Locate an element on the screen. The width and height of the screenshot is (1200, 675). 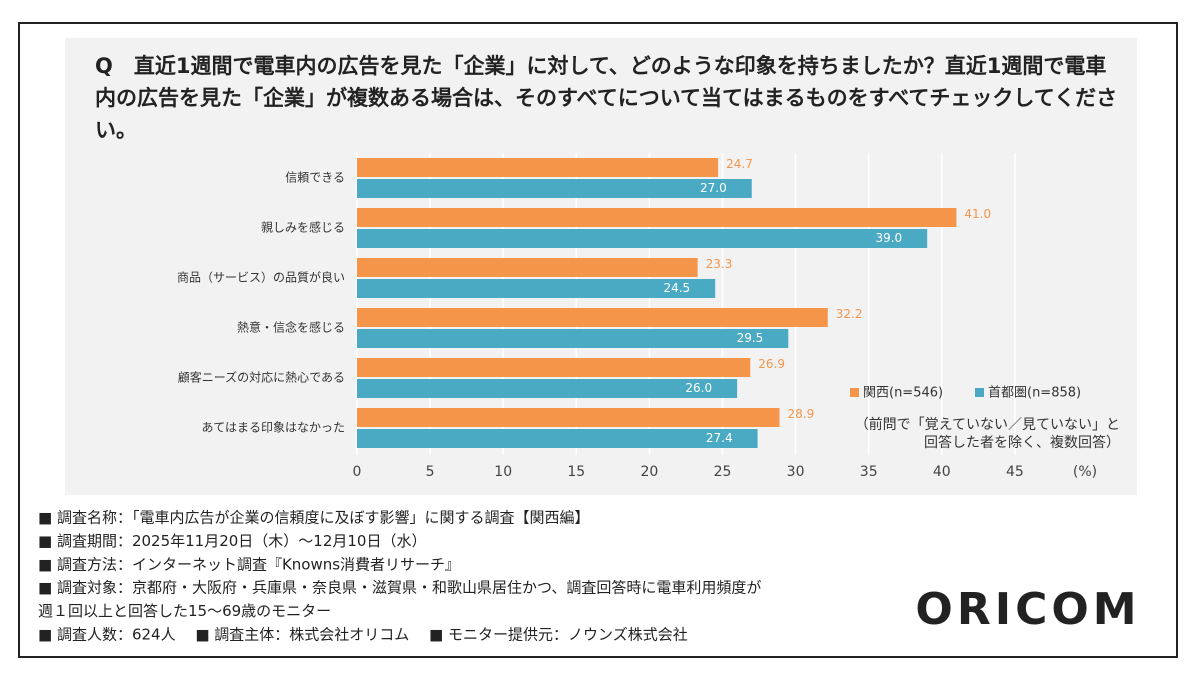
value-label: 24.5 is located at coordinates (676, 288).